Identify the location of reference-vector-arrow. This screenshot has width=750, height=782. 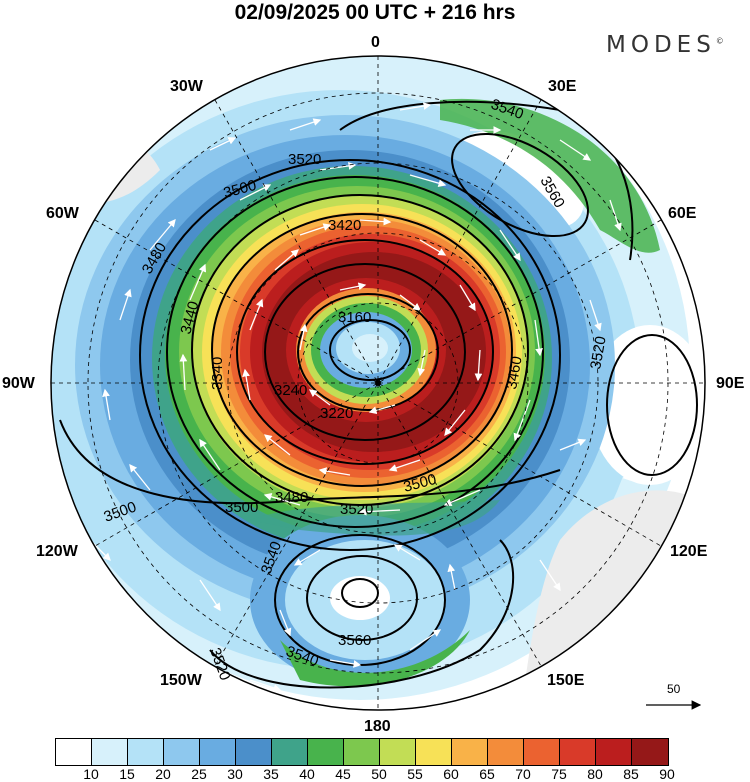
(674, 705).